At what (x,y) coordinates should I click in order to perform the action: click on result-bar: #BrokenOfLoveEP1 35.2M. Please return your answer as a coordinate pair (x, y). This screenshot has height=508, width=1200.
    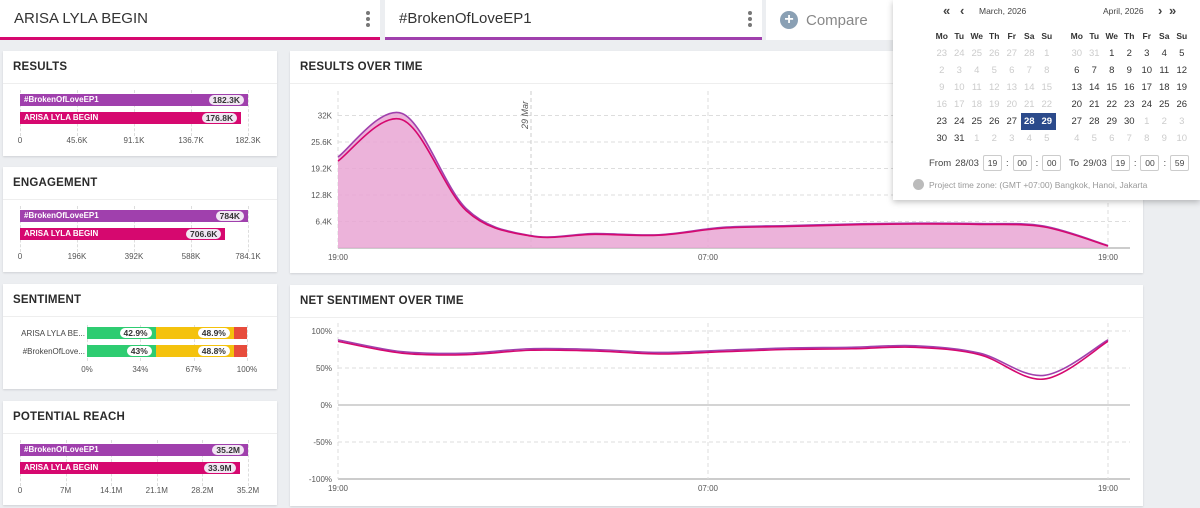
    Looking at the image, I should click on (134, 450).